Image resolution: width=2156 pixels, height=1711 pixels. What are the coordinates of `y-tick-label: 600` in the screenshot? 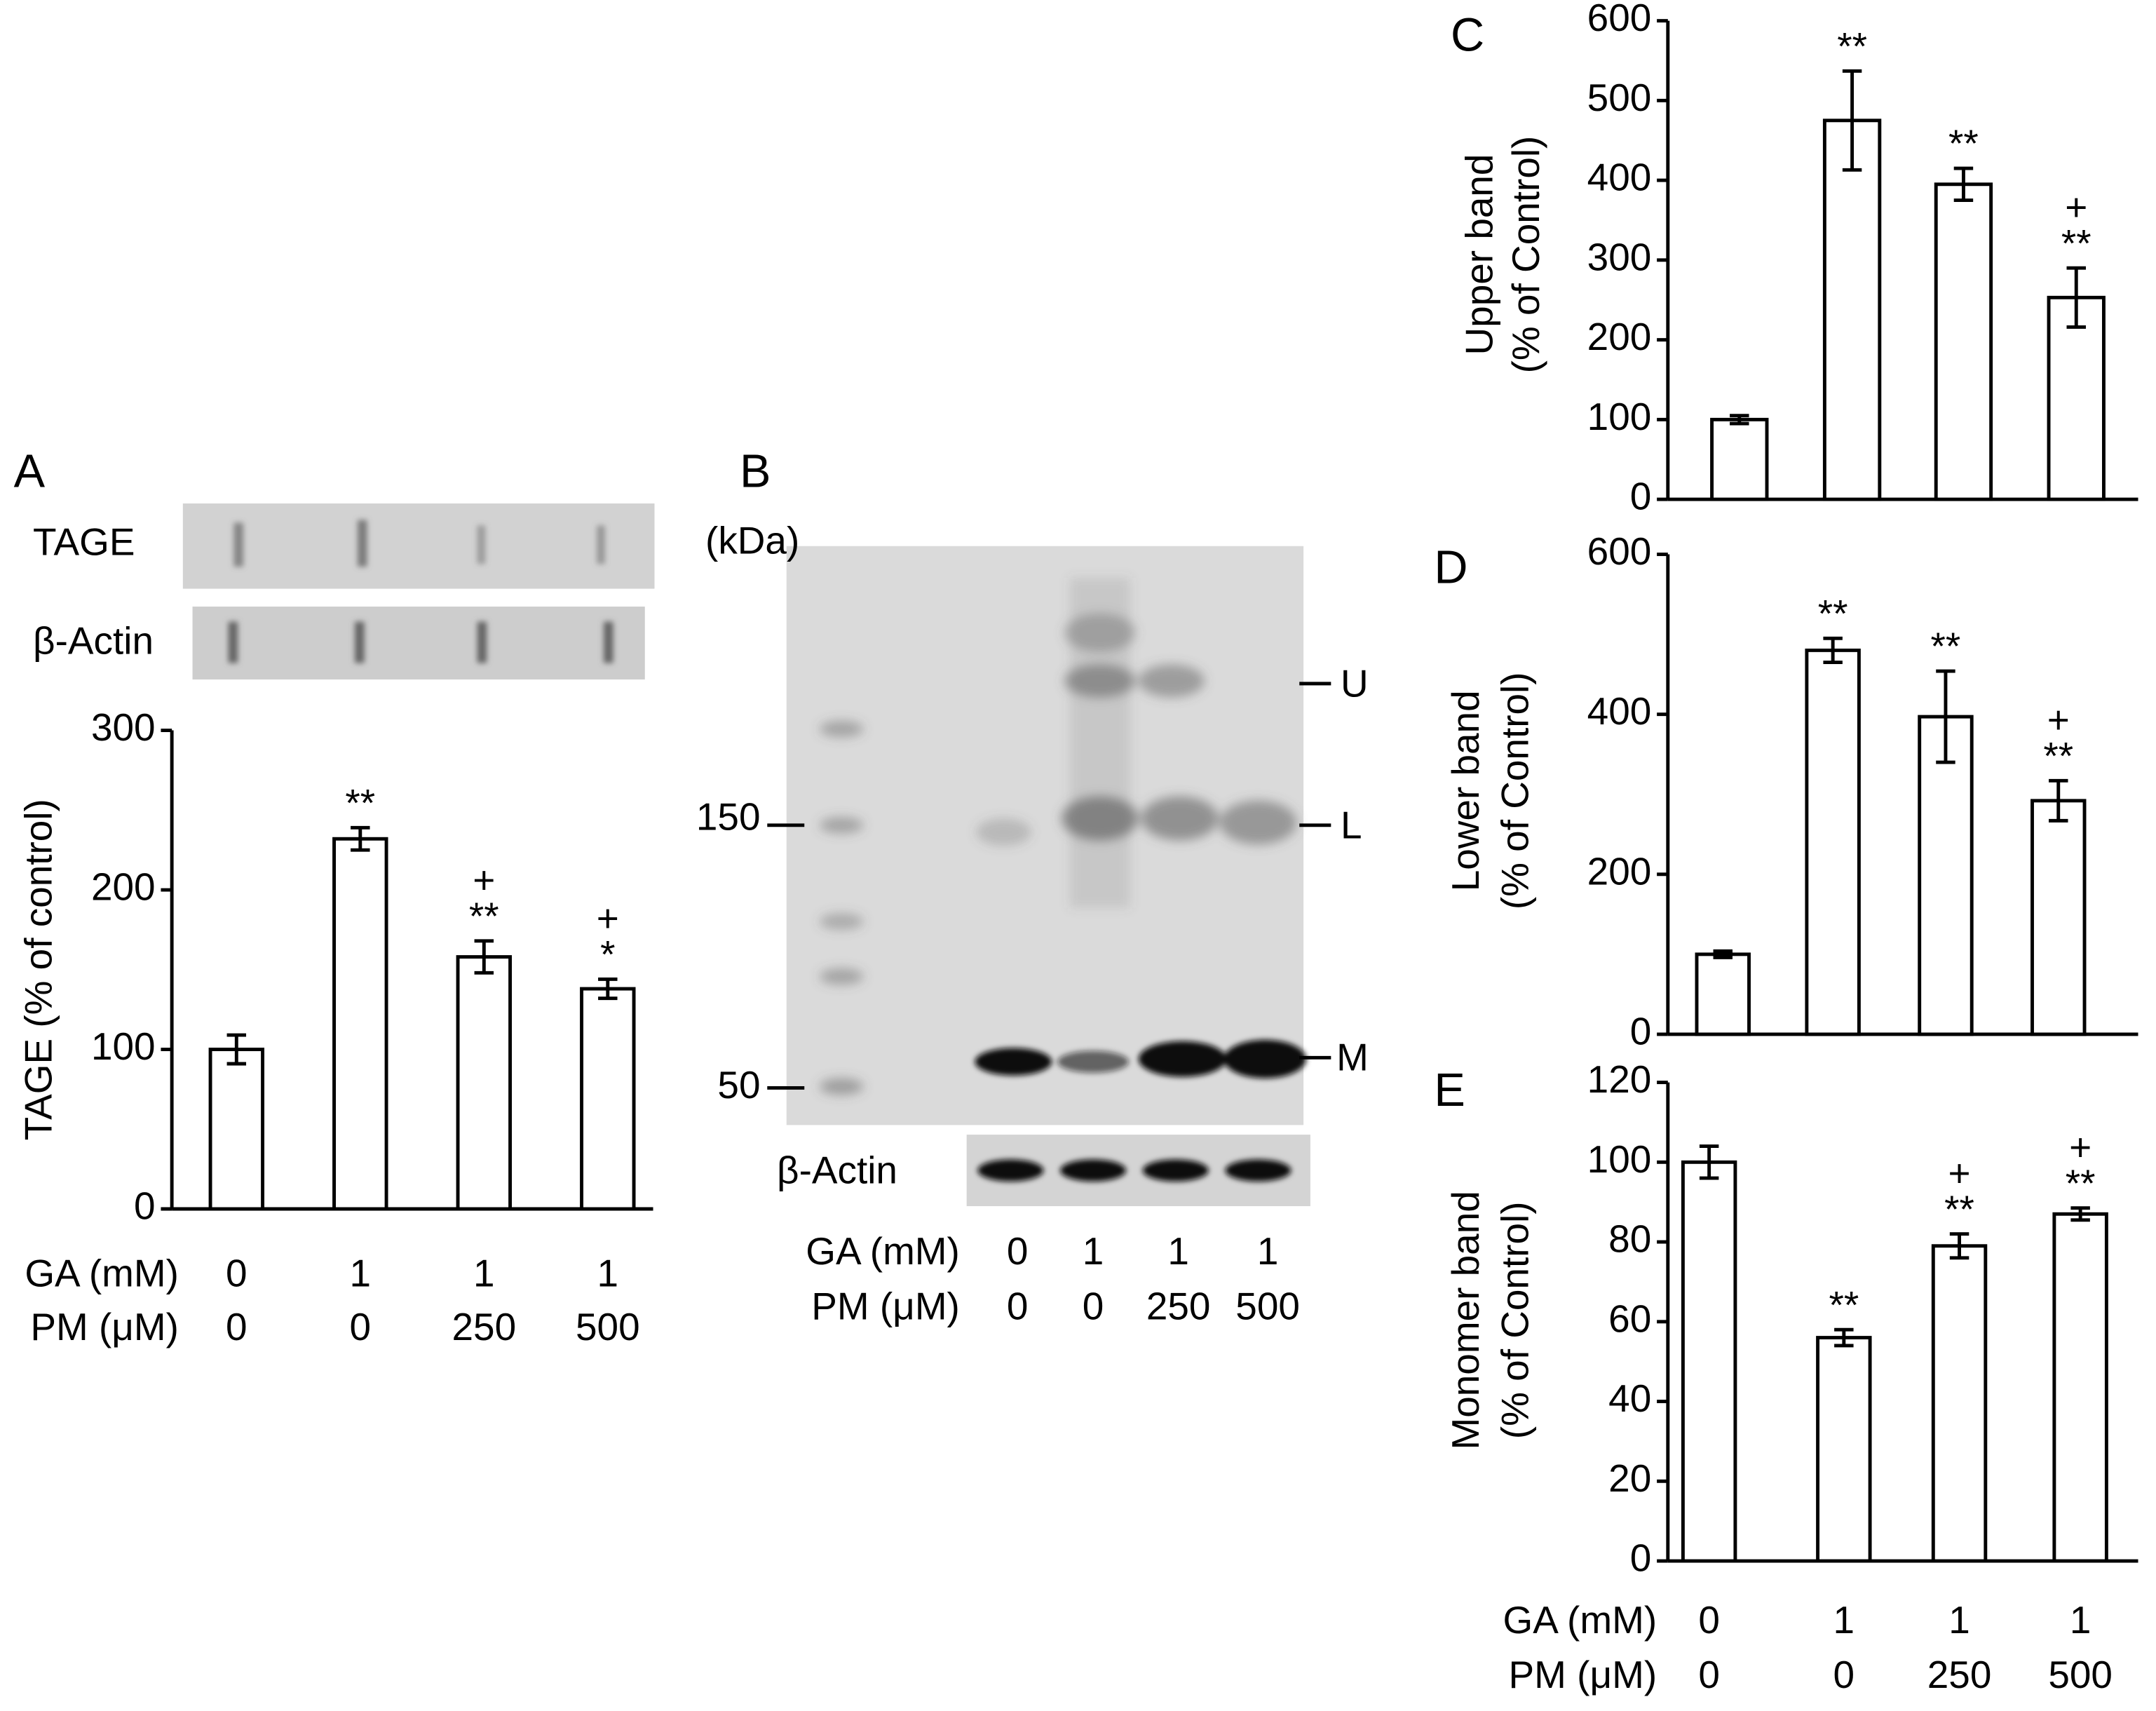 It's located at (1620, 551).